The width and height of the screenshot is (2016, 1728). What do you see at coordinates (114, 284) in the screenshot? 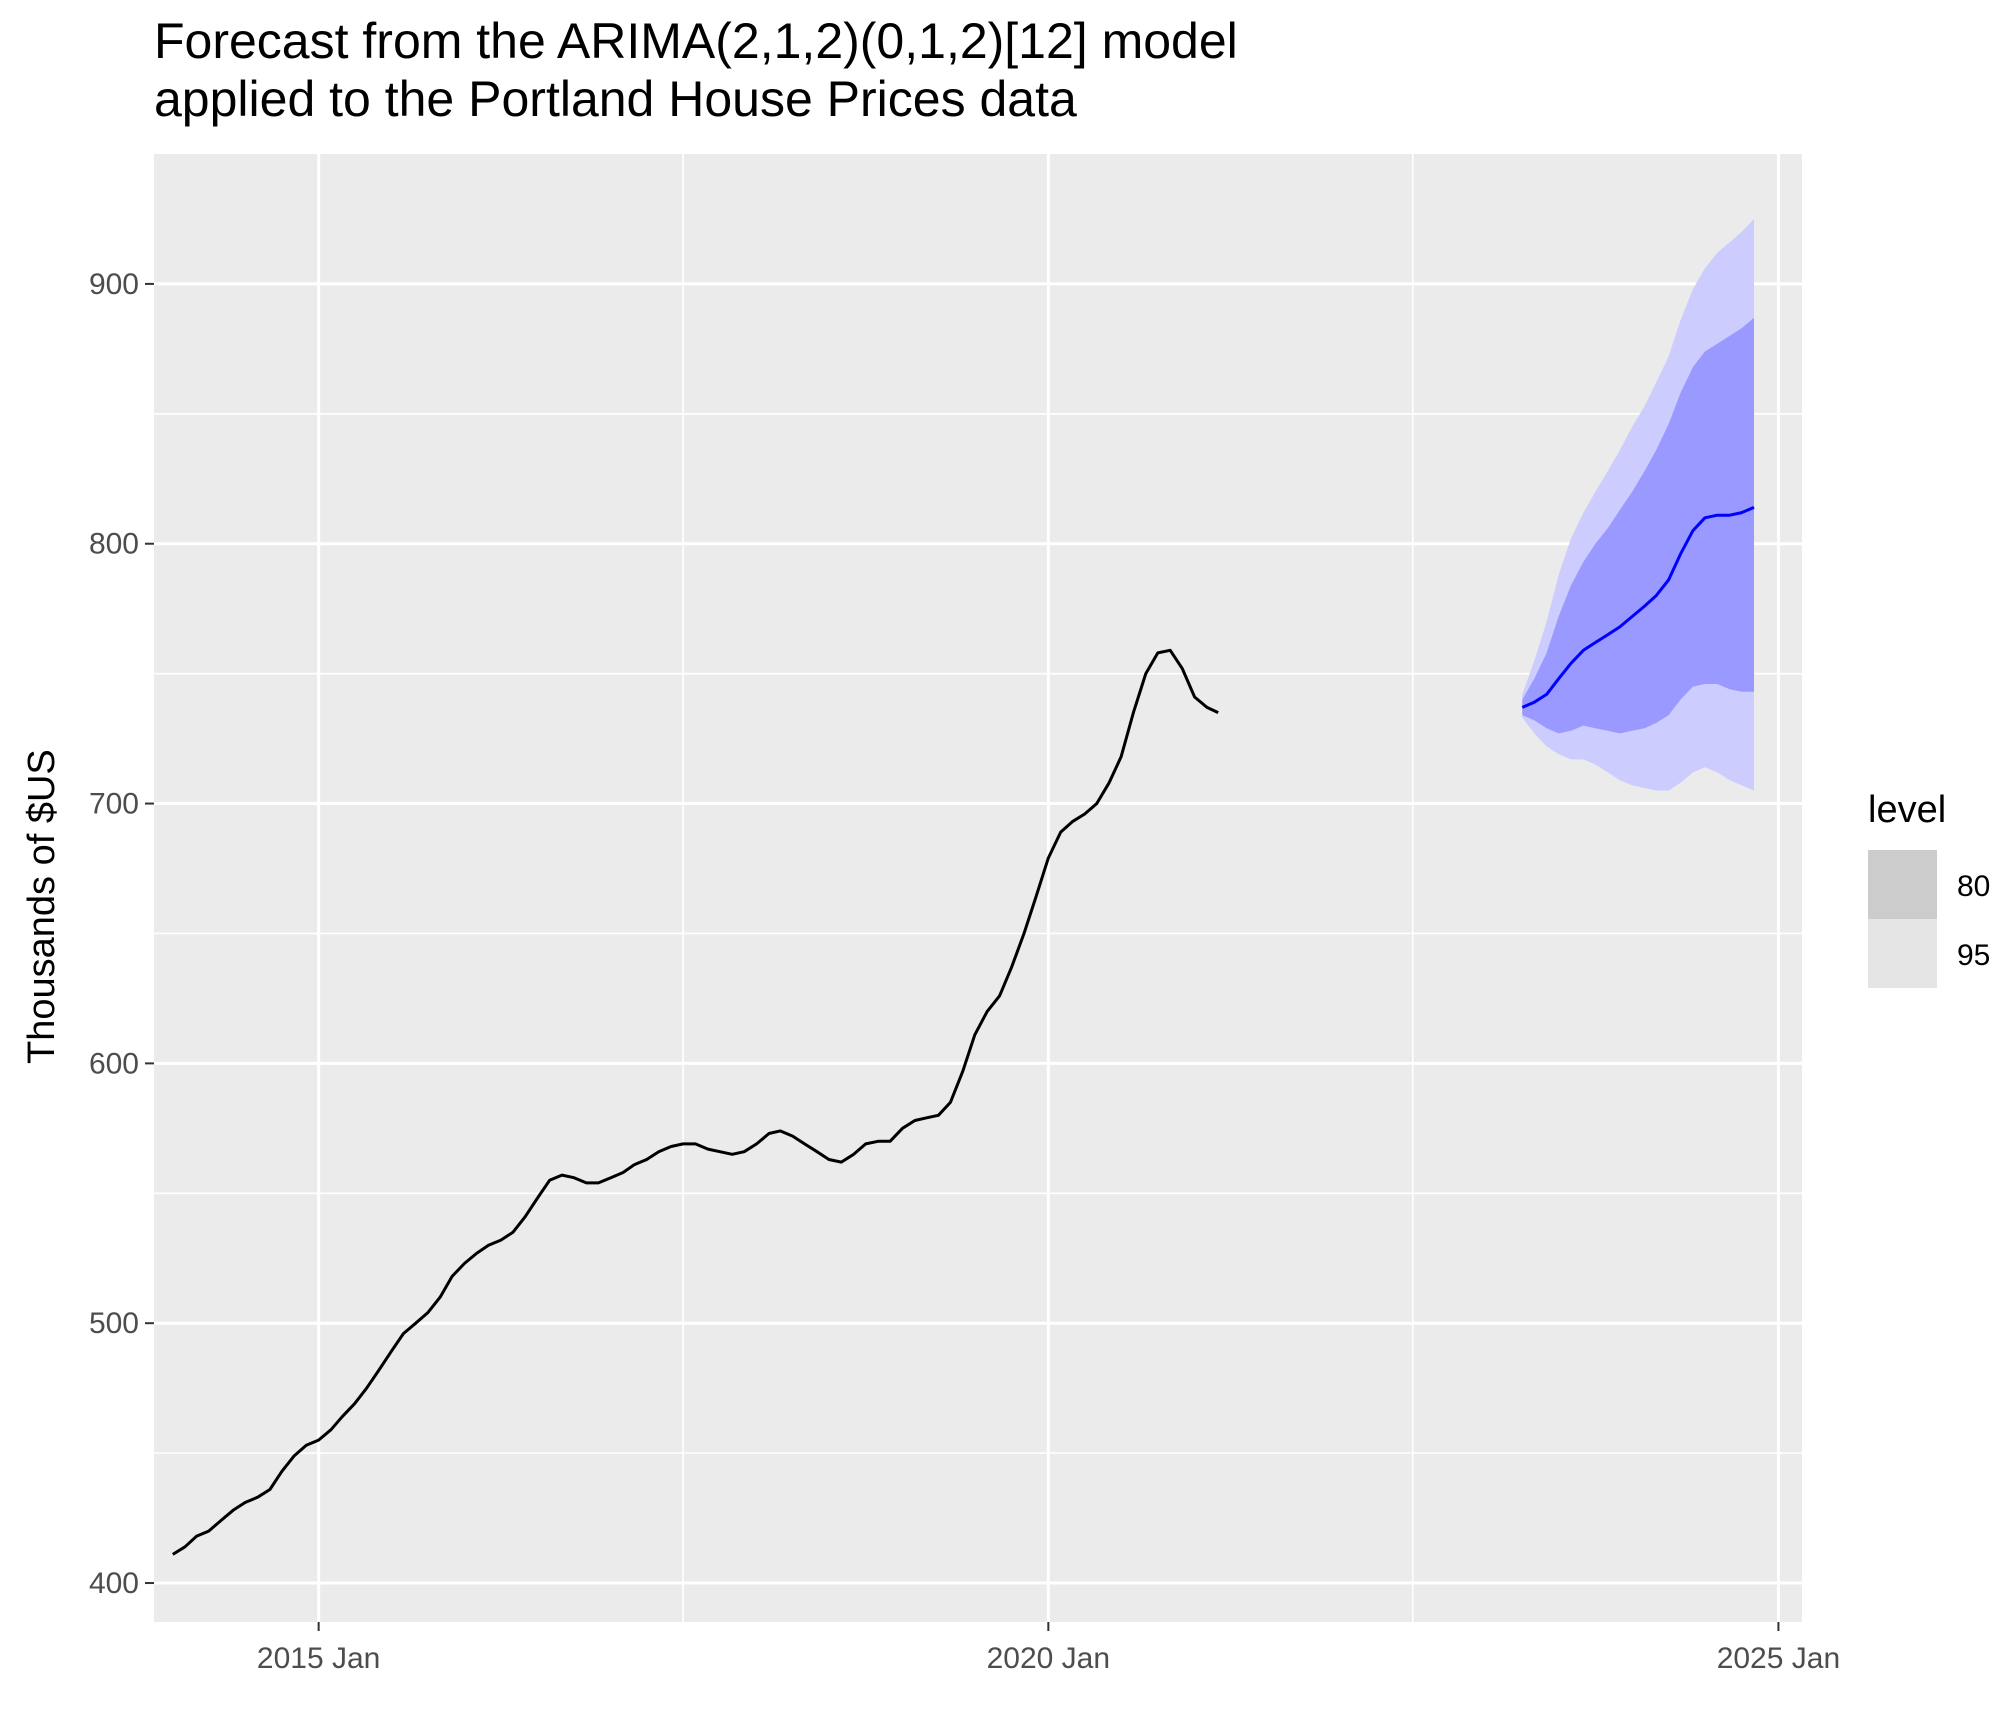
I see `y-tick-label: 900` at bounding box center [114, 284].